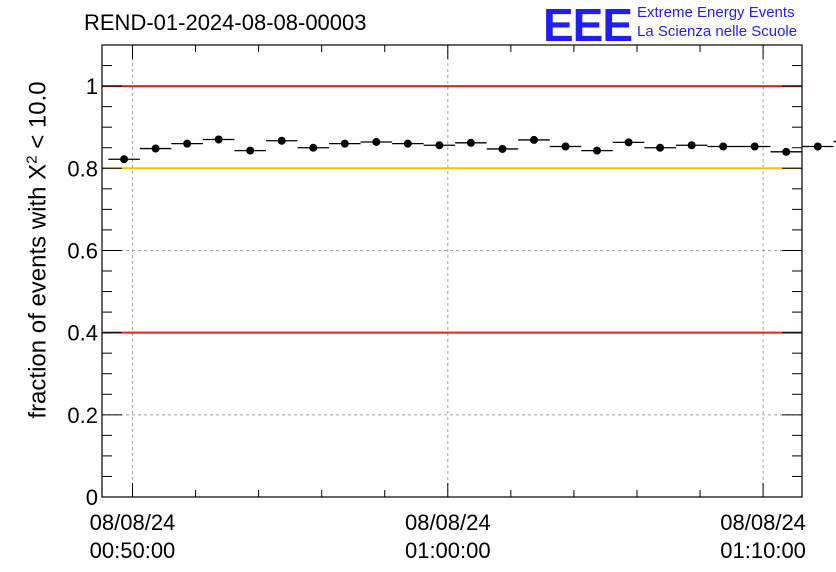  I want to click on eee-logo: EEE, so click(588, 25).